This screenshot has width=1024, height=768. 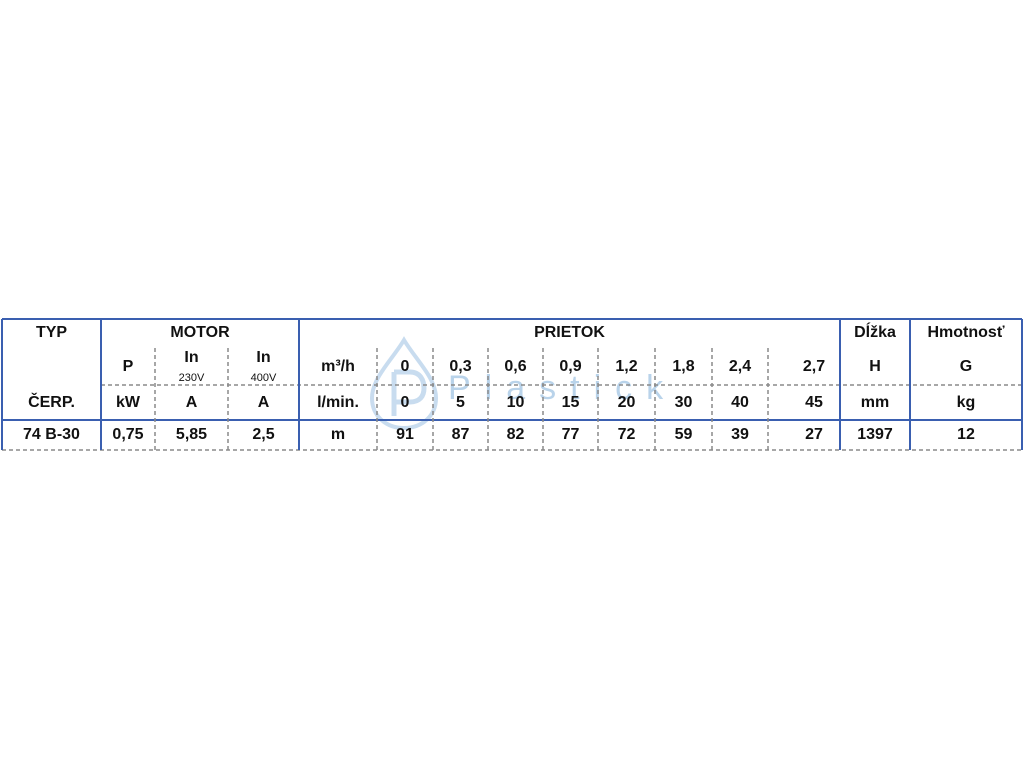 What do you see at coordinates (264, 378) in the screenshot?
I see `symbol-subscript: 400V` at bounding box center [264, 378].